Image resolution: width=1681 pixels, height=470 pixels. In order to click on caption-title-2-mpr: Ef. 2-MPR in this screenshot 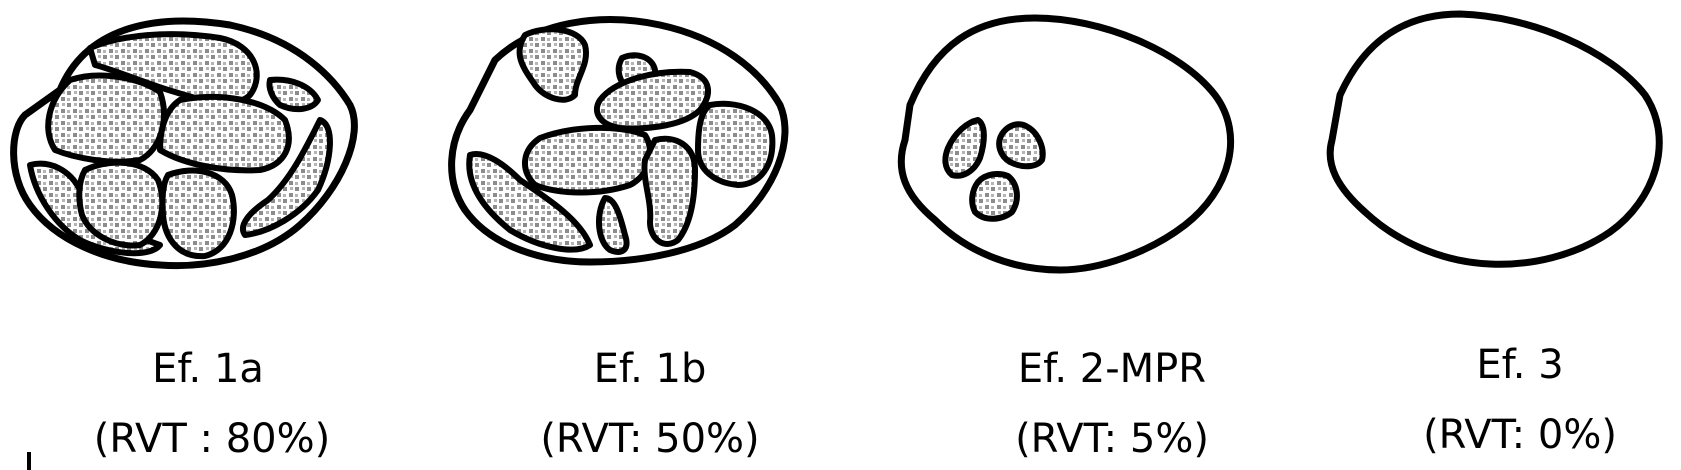, I will do `click(1112, 369)`.